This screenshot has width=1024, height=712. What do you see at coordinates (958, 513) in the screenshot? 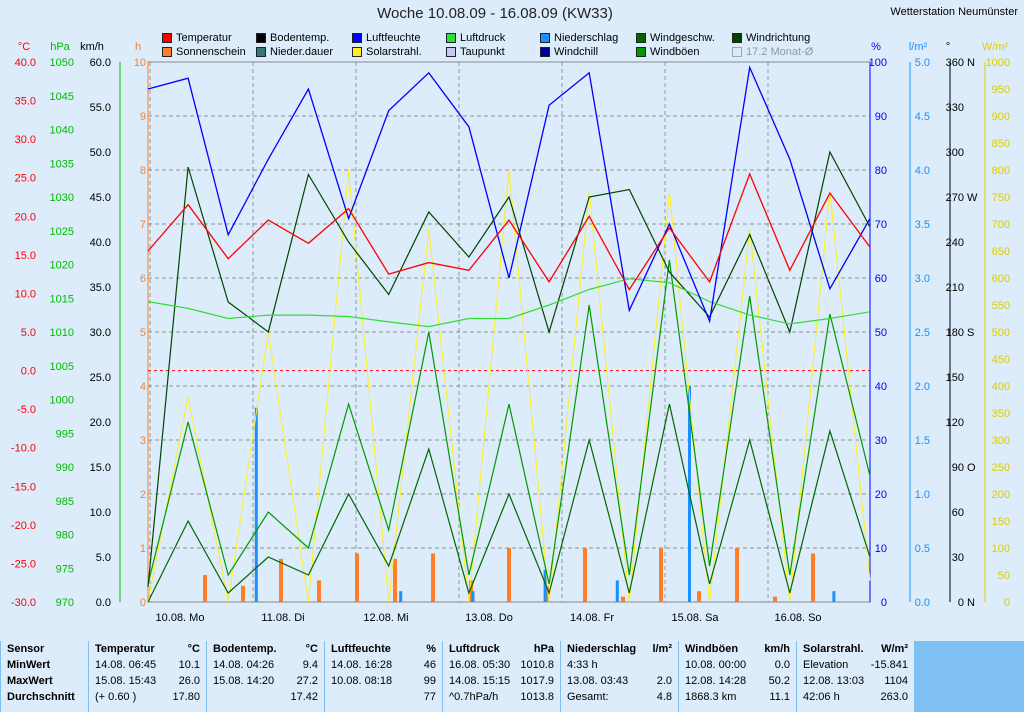
I see `direction-axis-tick: 60` at bounding box center [958, 513].